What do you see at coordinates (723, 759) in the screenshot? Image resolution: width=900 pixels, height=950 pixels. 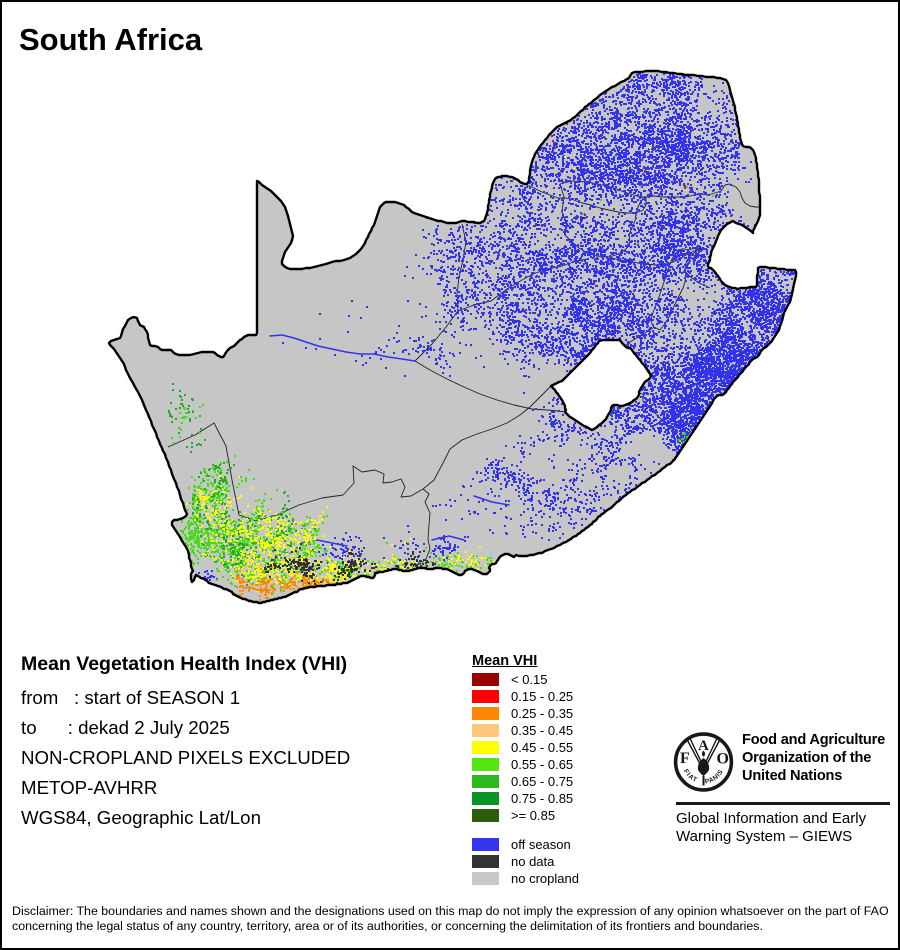 I see `svg-text: O` at bounding box center [723, 759].